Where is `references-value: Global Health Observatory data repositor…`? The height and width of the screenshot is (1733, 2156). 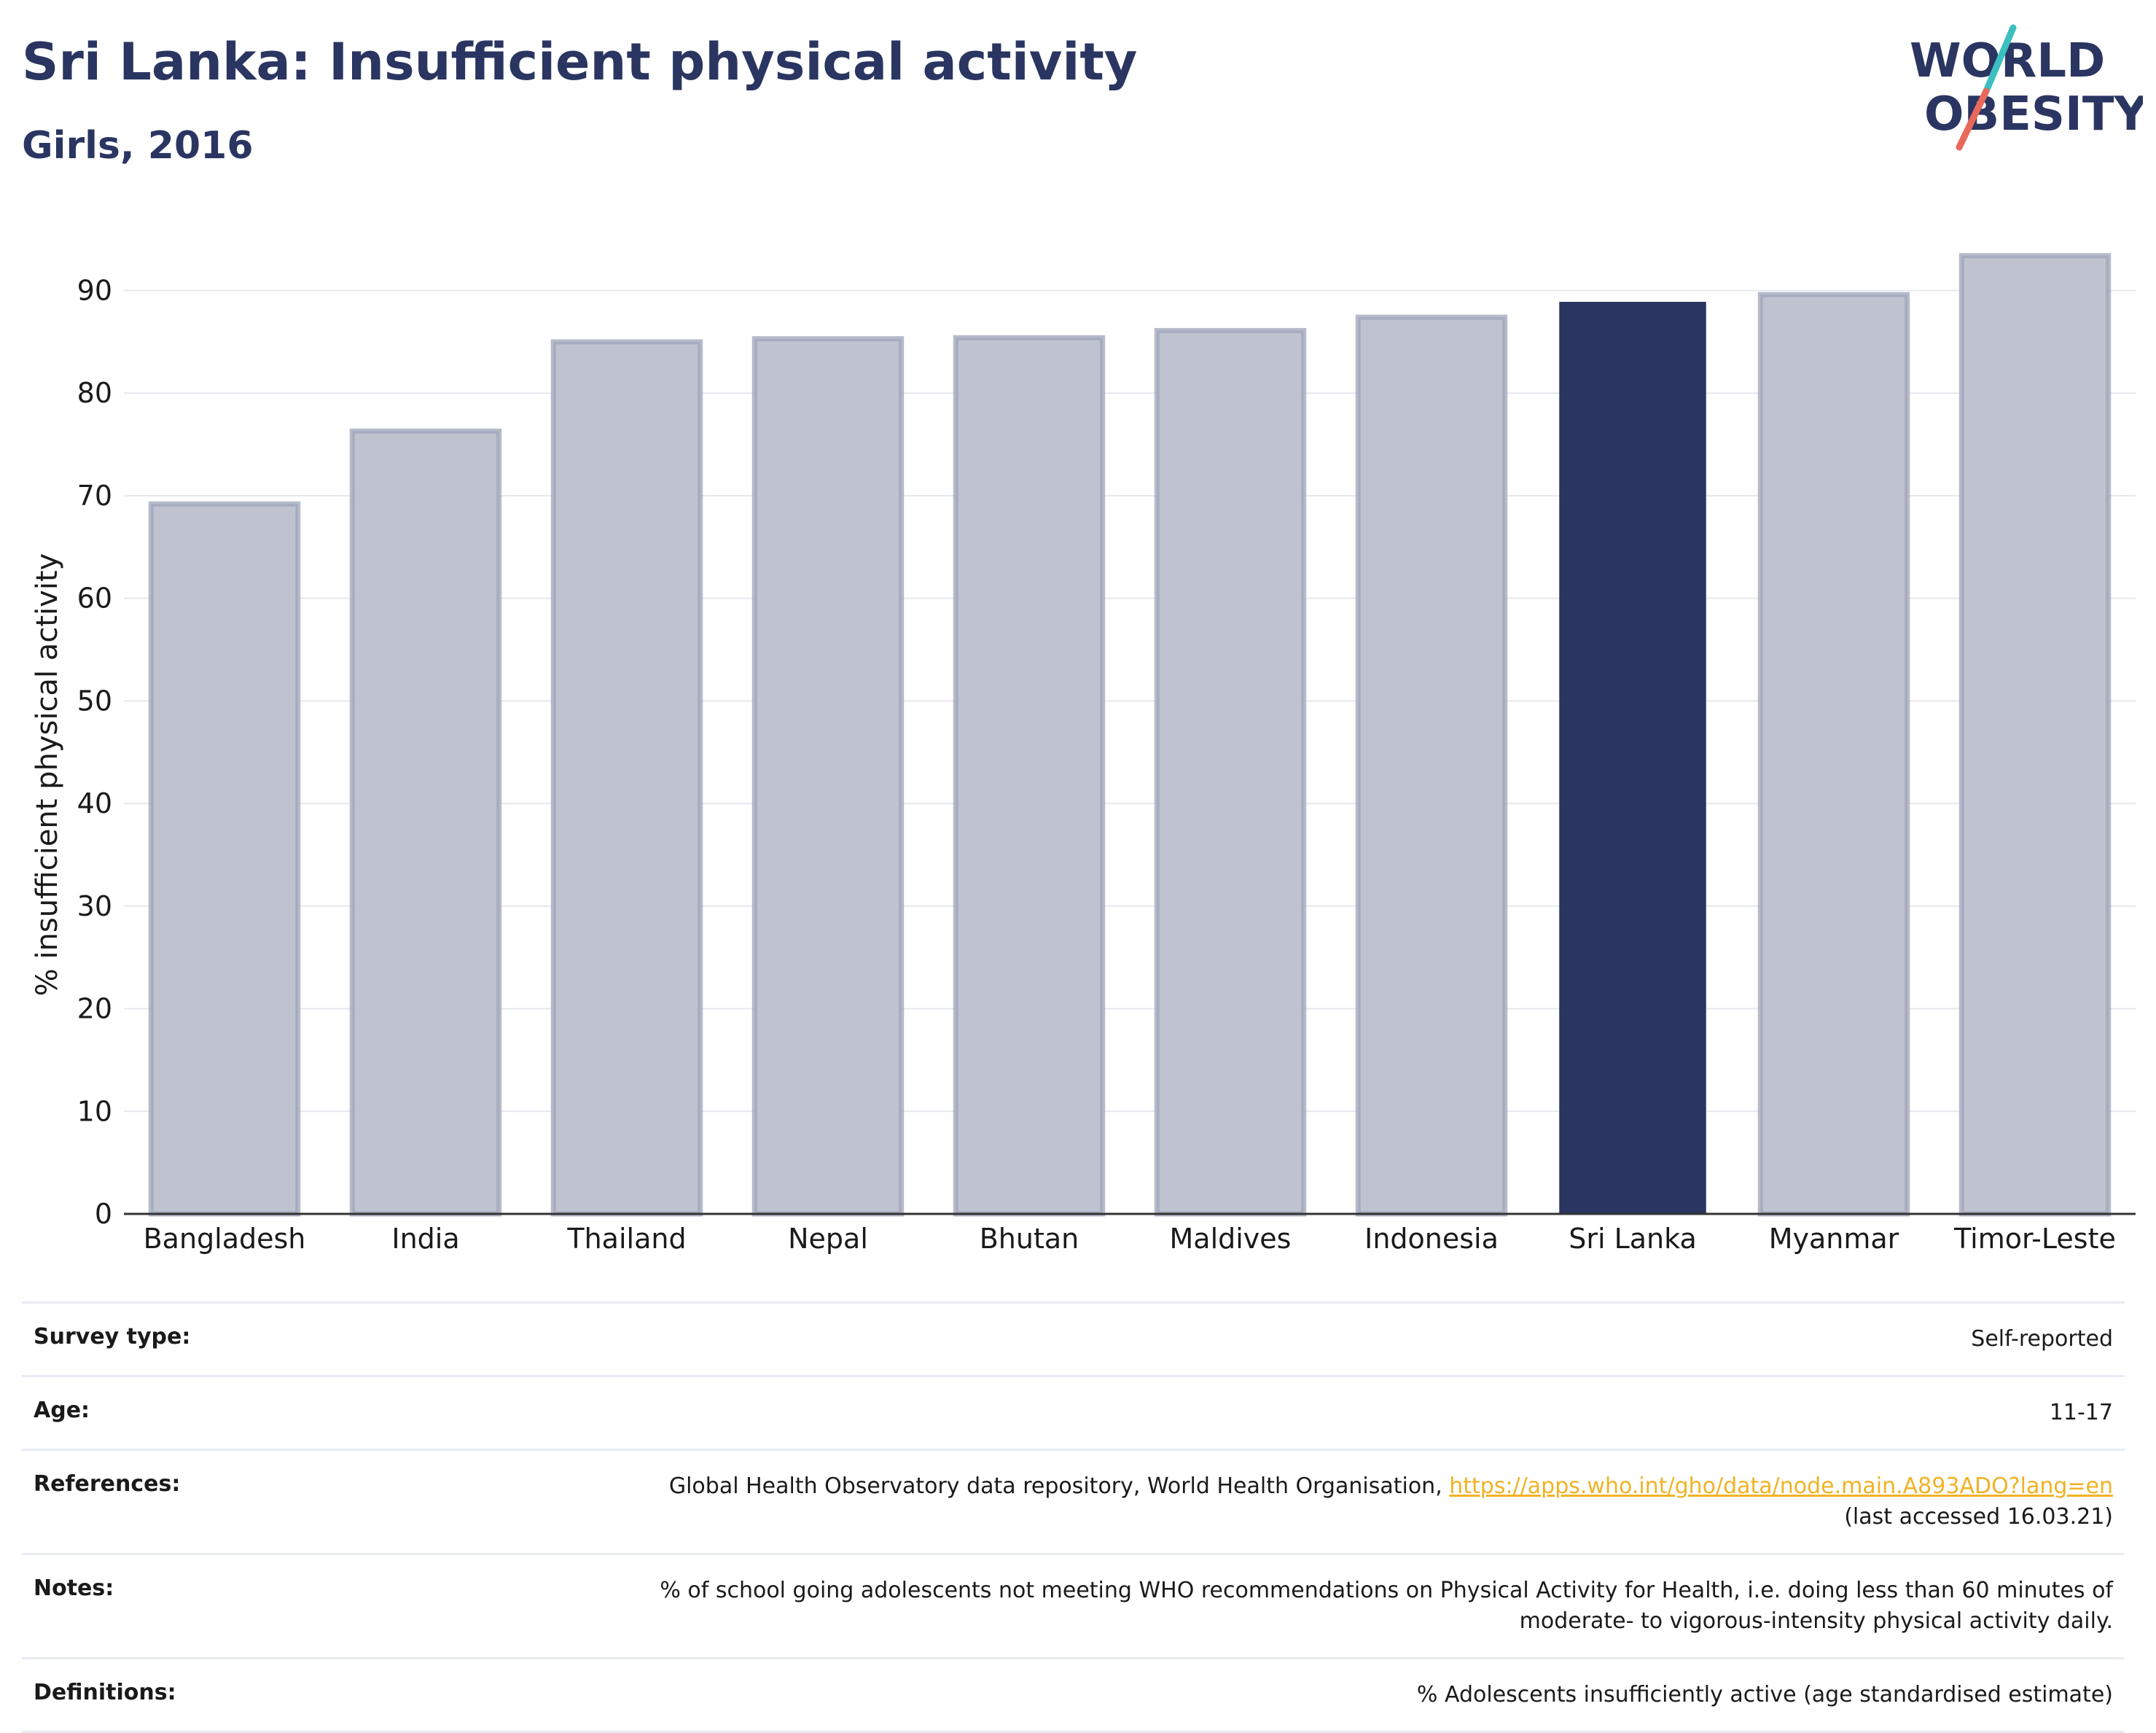
references-value: Global Health Observatory data repositor… is located at coordinates (1146, 1502).